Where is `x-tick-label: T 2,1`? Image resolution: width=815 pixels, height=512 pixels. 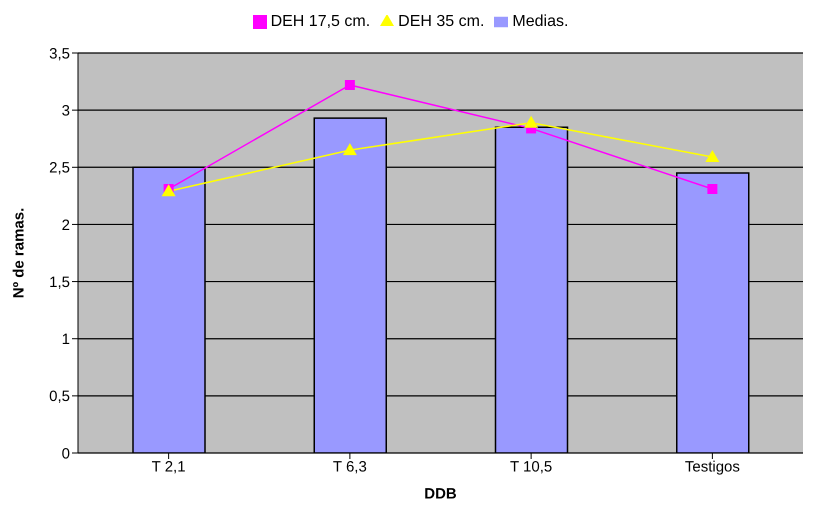
x-tick-label: T 2,1 is located at coordinates (169, 467).